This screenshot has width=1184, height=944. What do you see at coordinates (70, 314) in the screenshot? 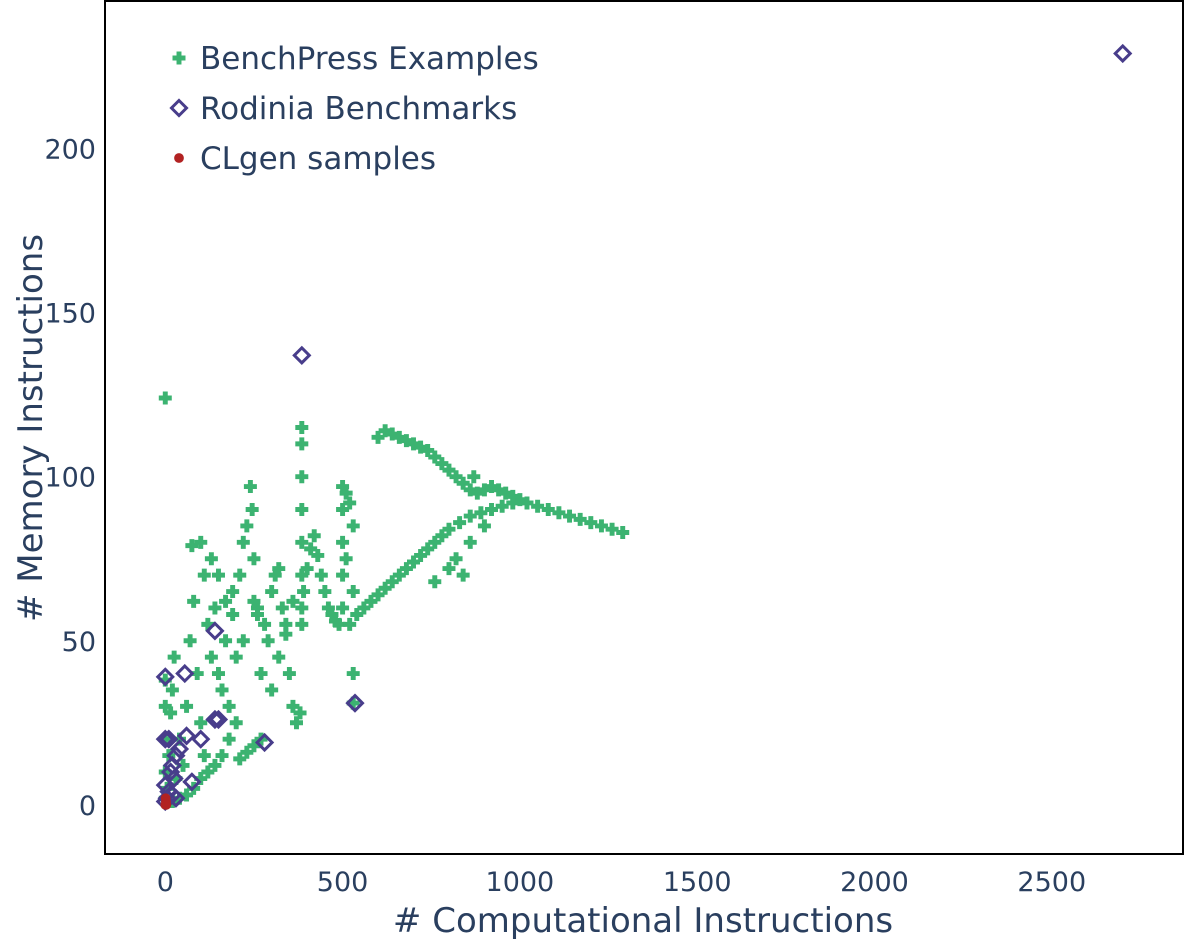
I see `y-tick-label: 150` at bounding box center [70, 314].